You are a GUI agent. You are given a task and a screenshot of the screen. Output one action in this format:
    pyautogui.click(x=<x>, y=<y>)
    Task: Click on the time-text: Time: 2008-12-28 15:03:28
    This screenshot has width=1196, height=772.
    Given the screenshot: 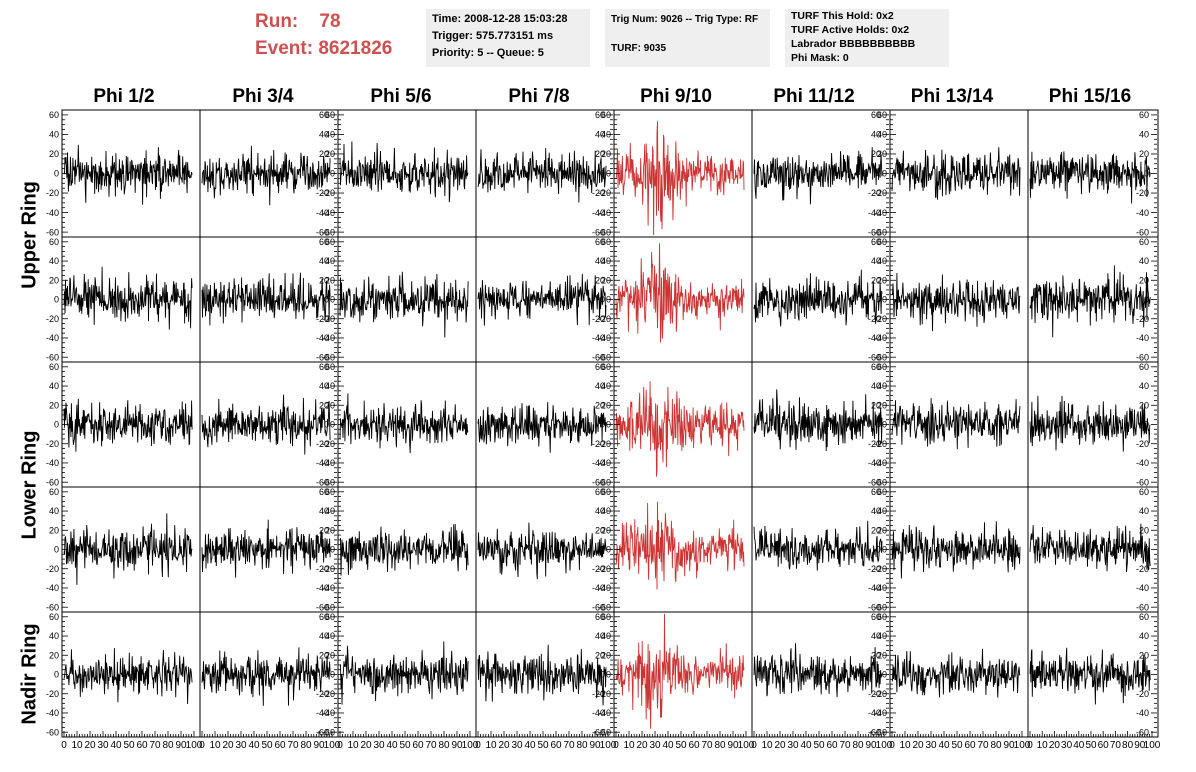 What is the action you would take?
    pyautogui.click(x=500, y=19)
    